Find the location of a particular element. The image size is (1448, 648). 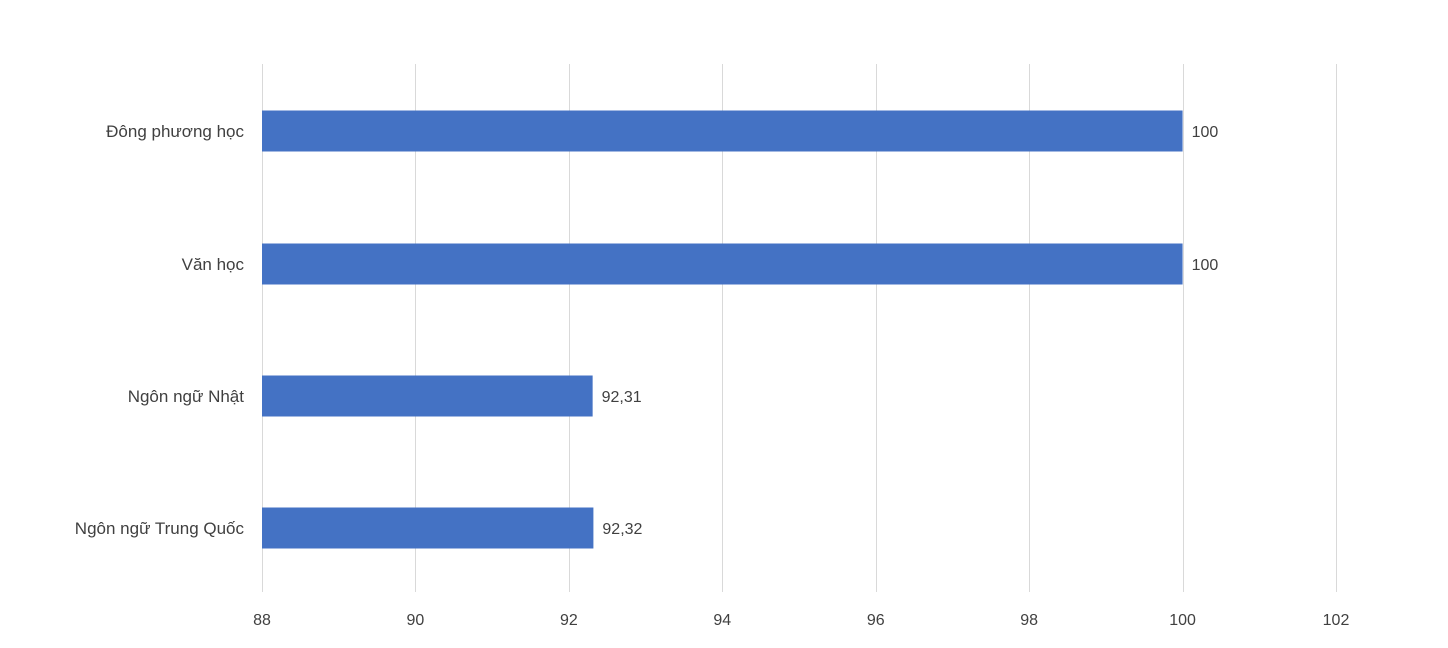

category-label: Ngôn ngữ Trung Quốc is located at coordinates (160, 528).